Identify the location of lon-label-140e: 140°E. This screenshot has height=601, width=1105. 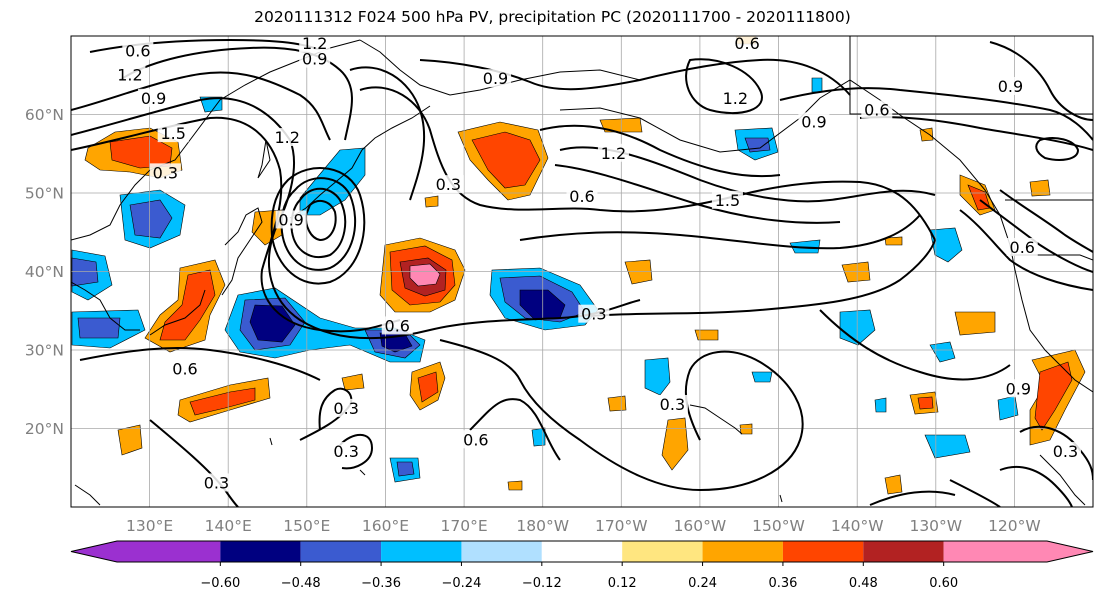
(228, 526).